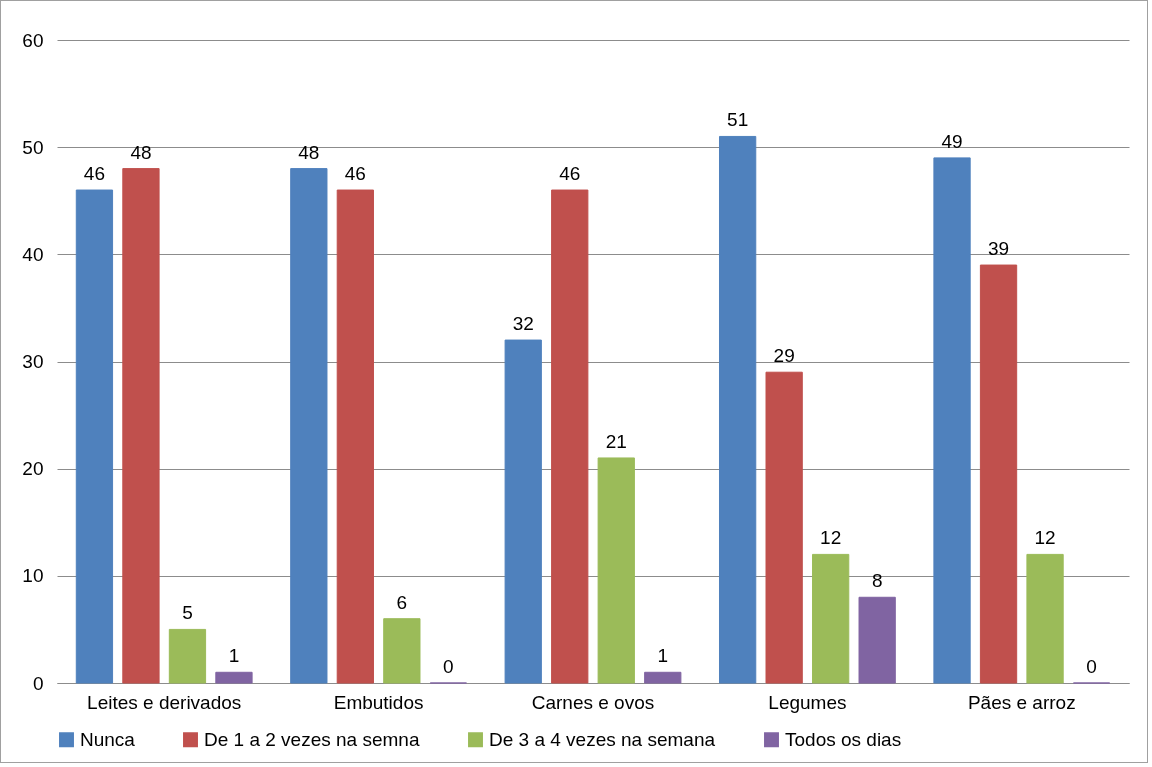 The height and width of the screenshot is (767, 1152). Describe the element at coordinates (164, 702) in the screenshot. I see `x-tick-label: Leites e derivados` at that location.